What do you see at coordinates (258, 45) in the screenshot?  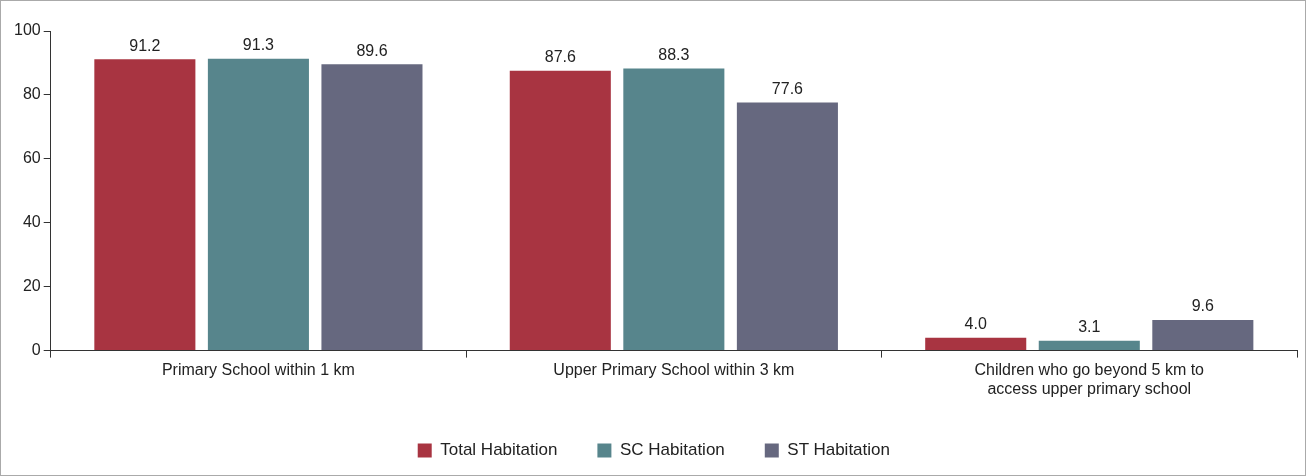 I see `data-label: 91.3` at bounding box center [258, 45].